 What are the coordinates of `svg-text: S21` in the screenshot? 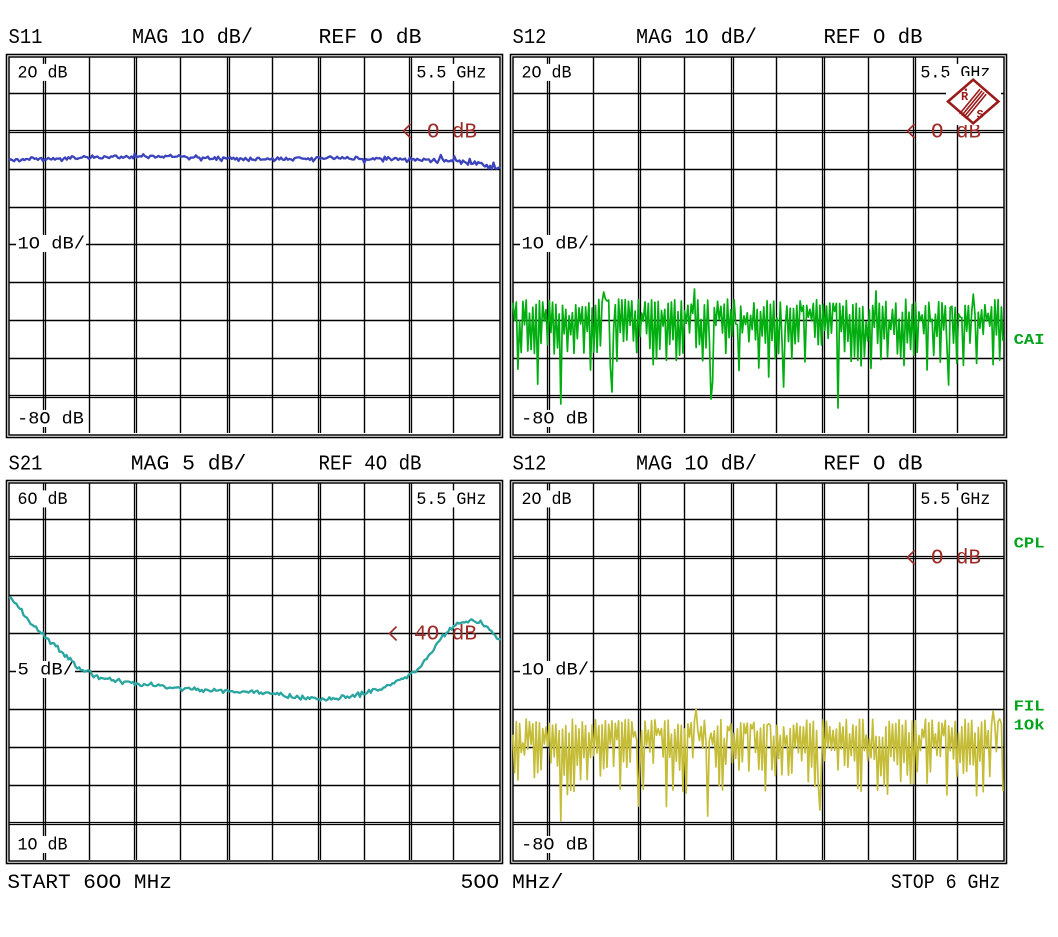 It's located at (26, 465).